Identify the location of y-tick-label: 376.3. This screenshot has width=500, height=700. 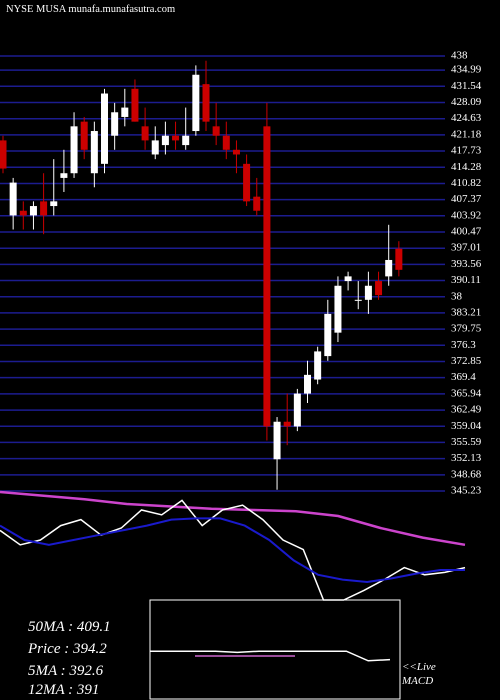
(463, 345).